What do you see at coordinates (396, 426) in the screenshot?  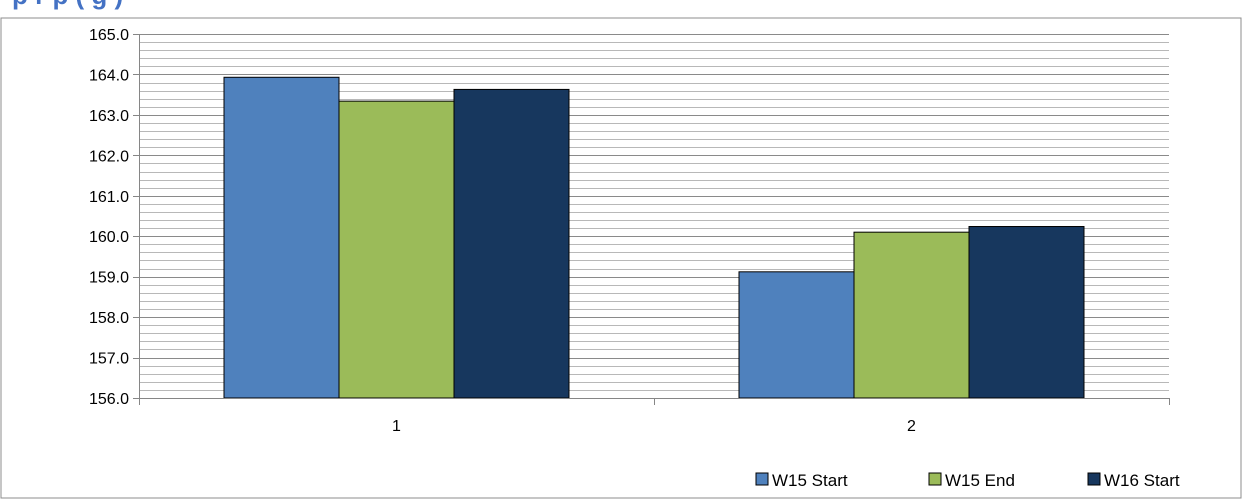 I see `x-tick-label: 1` at bounding box center [396, 426].